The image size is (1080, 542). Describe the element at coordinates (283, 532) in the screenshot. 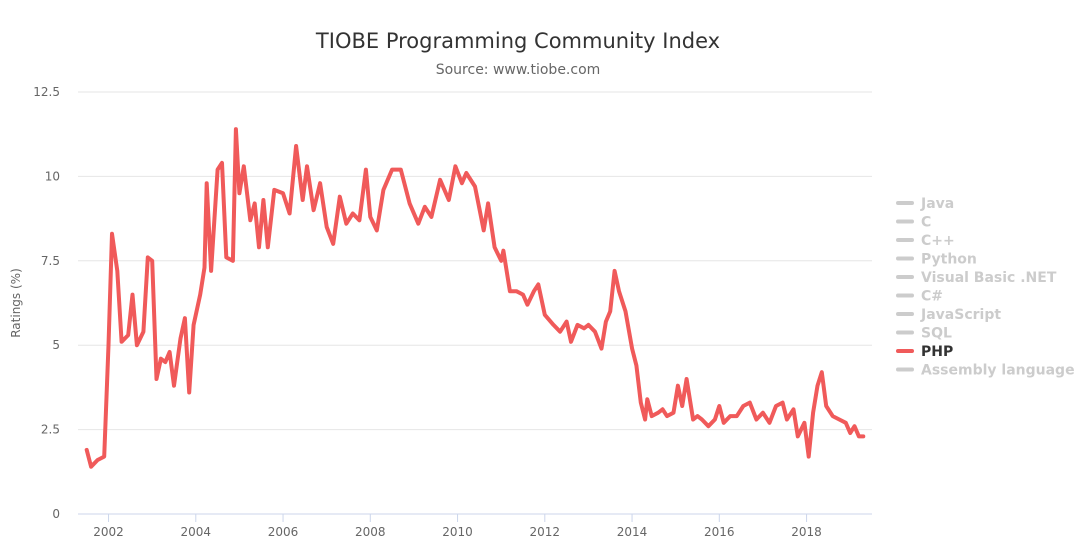

I see `x-tick-label: 2006` at that location.